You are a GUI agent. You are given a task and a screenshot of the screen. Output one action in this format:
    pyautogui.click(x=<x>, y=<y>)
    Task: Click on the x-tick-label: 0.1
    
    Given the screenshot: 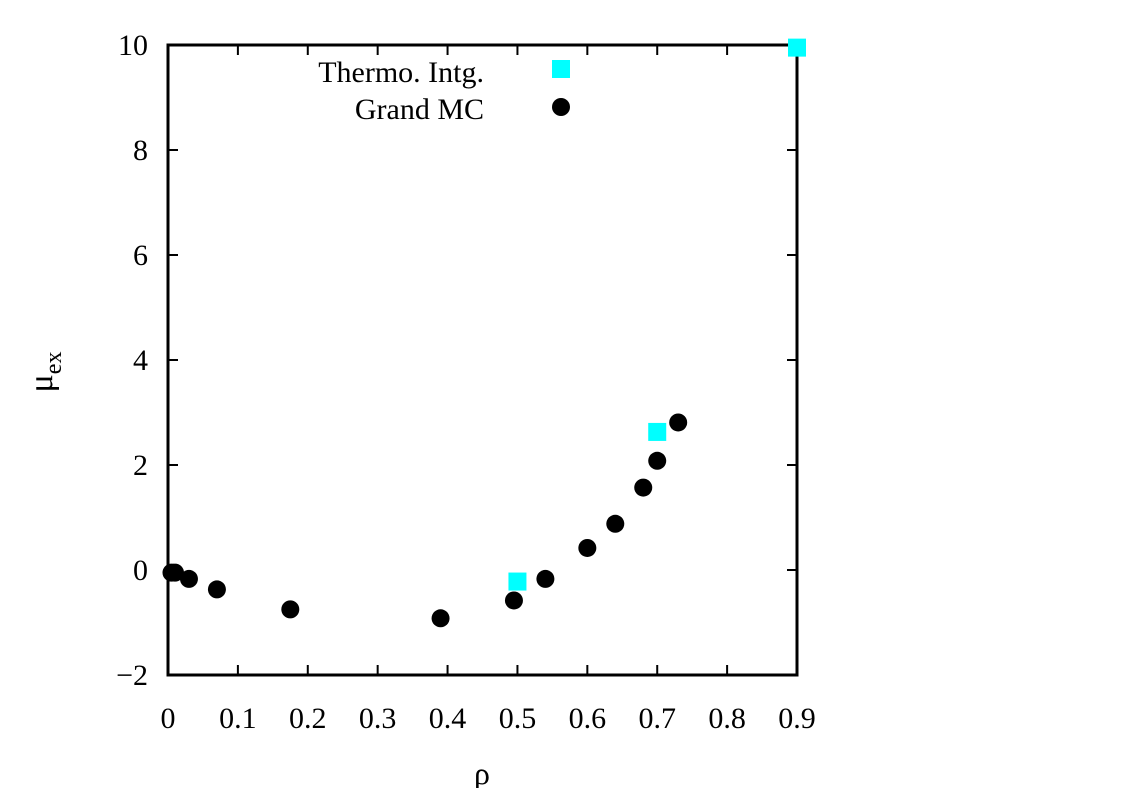 What is the action you would take?
    pyautogui.click(x=238, y=718)
    